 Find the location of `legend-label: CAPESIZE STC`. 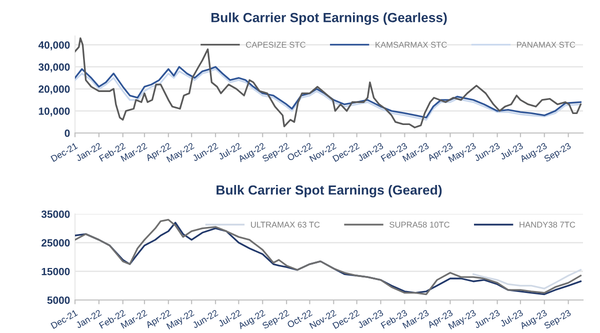

legend-label: CAPESIZE STC is located at coordinates (276, 45).